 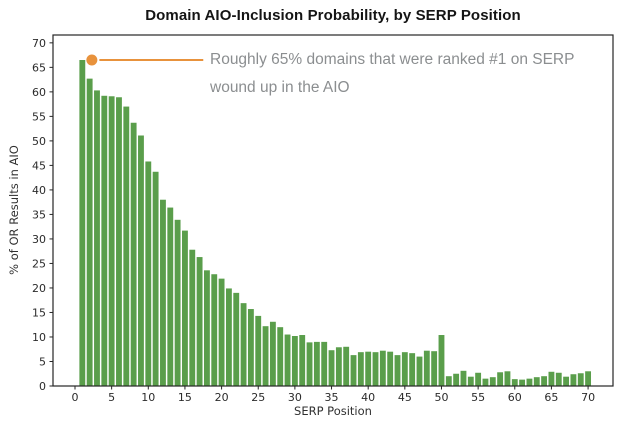 What do you see at coordinates (551, 397) in the screenshot?
I see `x-tick-label: 65` at bounding box center [551, 397].